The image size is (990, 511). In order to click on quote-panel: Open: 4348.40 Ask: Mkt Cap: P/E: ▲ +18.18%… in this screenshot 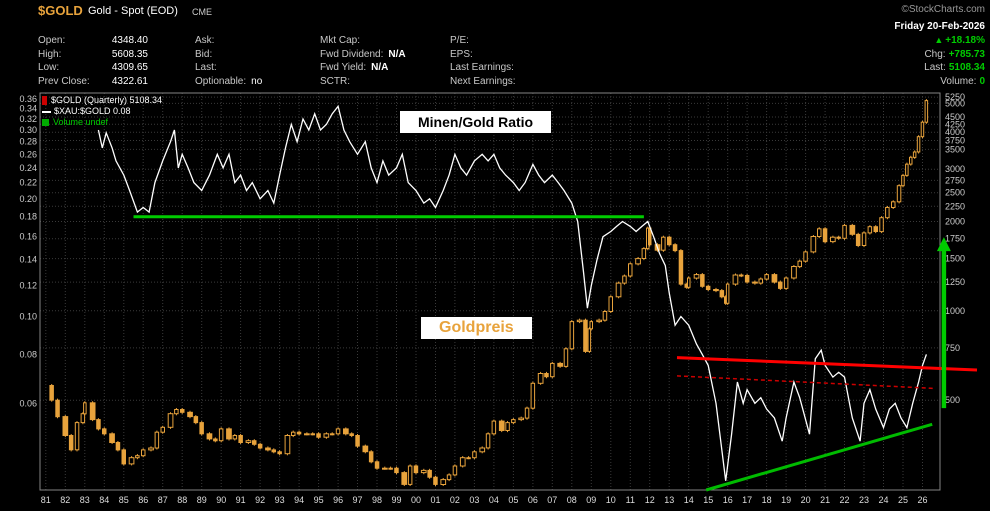, I will do `click(511, 62)`.